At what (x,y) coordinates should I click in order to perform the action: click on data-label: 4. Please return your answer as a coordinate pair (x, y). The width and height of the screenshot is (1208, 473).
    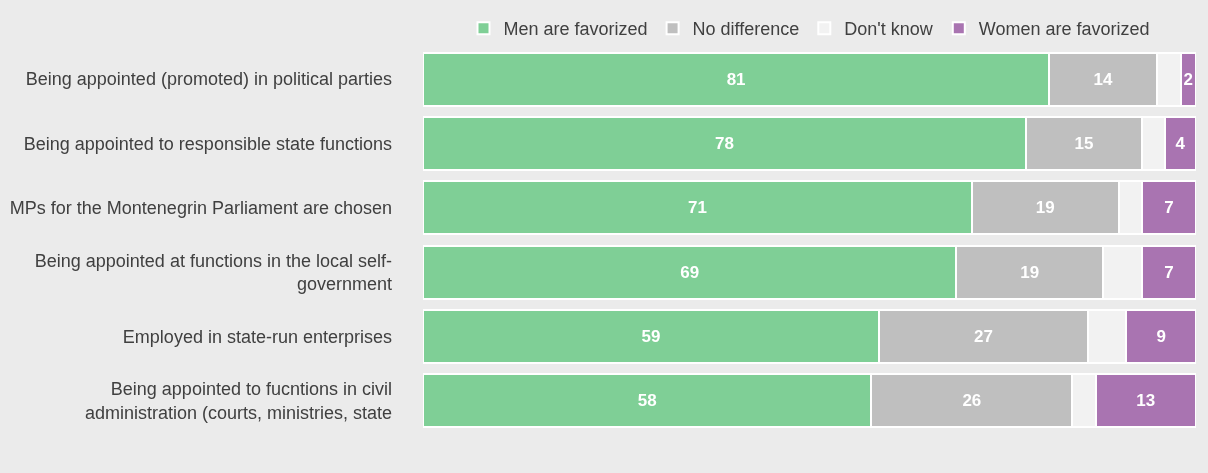
    Looking at the image, I should click on (1180, 143).